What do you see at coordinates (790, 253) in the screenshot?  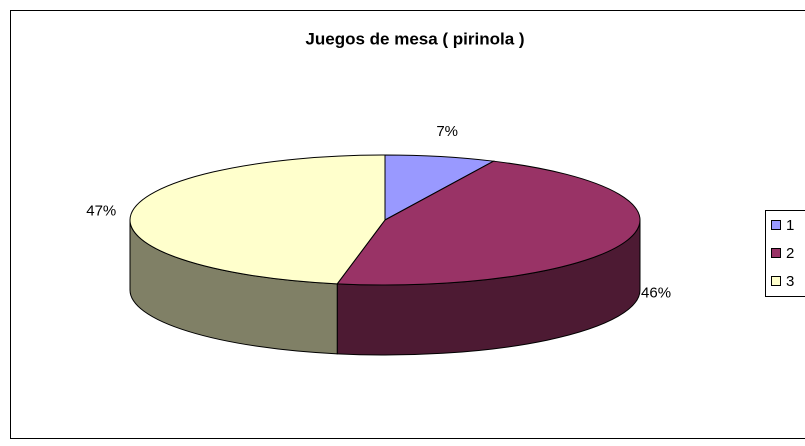 I see `legend-label: 2` at bounding box center [790, 253].